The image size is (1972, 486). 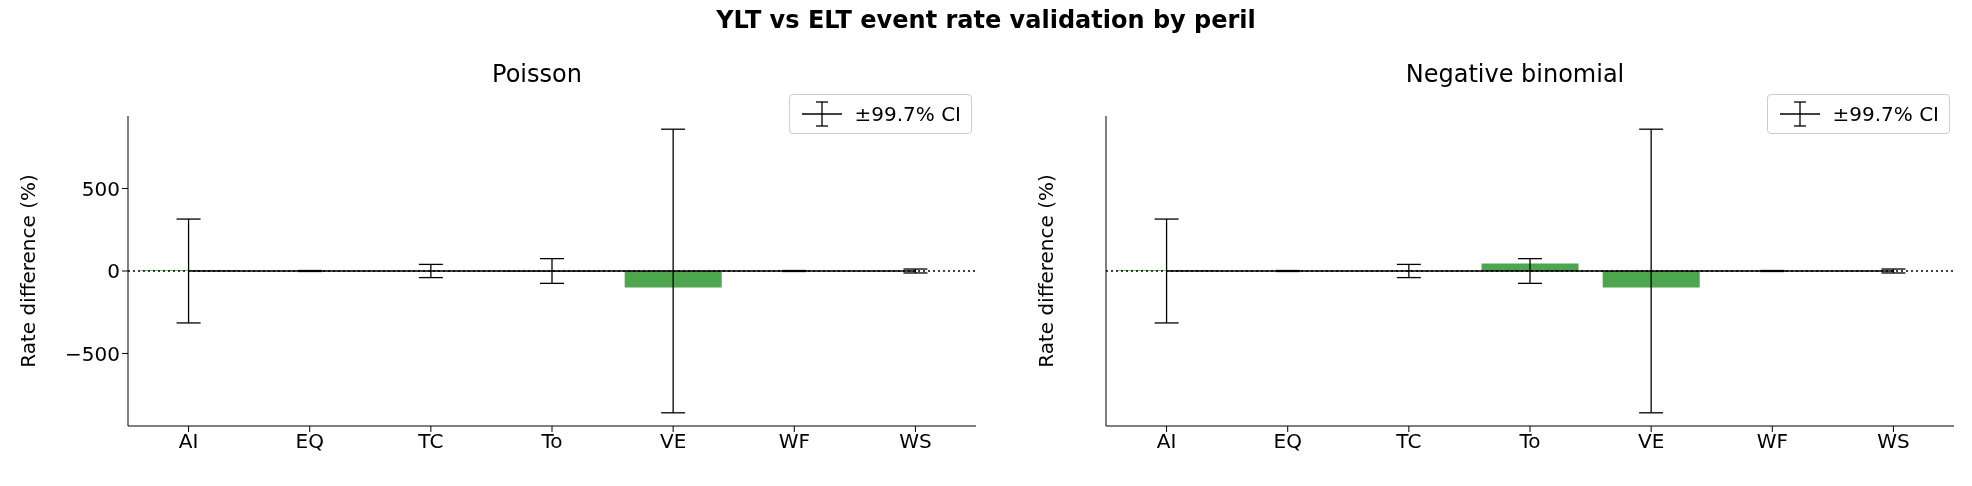 What do you see at coordinates (986, 20) in the screenshot?
I see `chart-title: YLT vs ELT event rate validation by peril` at bounding box center [986, 20].